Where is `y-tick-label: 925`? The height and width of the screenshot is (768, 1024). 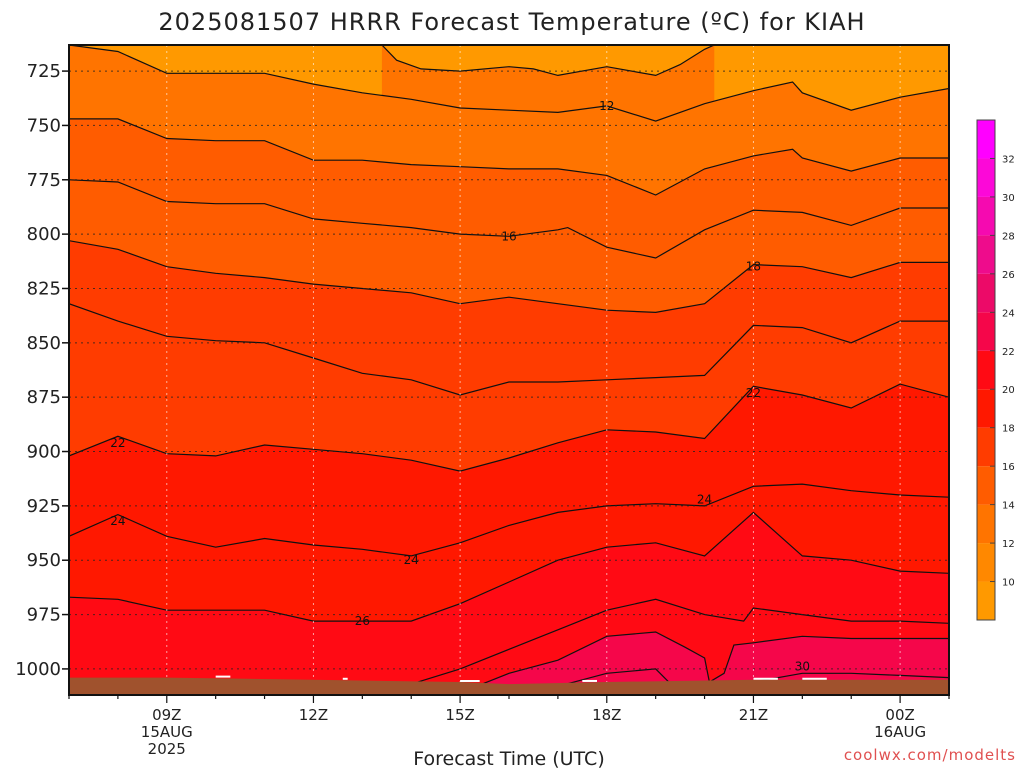 y-tick-label: 925 is located at coordinates (44, 506).